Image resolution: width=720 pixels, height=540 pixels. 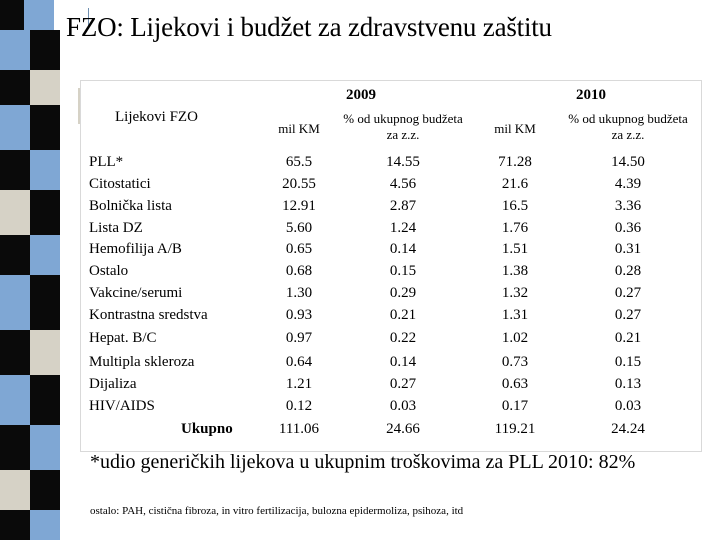 I want to click on table-cell: 4.56, so click(x=403, y=184).